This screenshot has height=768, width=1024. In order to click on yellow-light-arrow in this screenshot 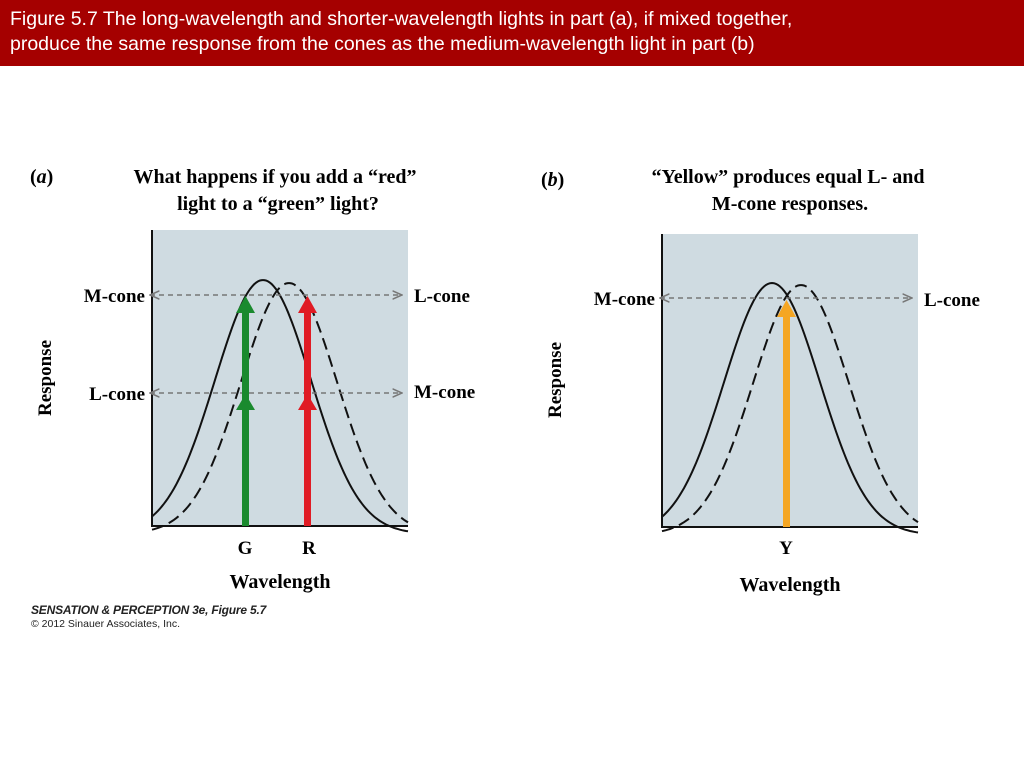, I will do `click(786, 413)`.